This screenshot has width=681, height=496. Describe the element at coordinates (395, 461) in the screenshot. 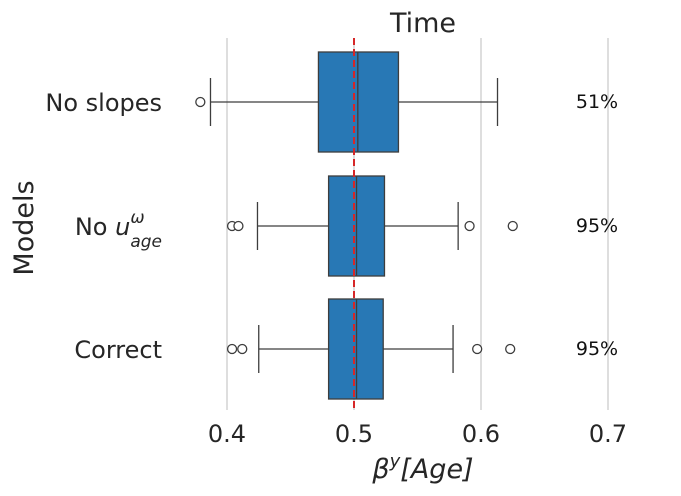

I see `x-axis-title-sup: y` at that location.